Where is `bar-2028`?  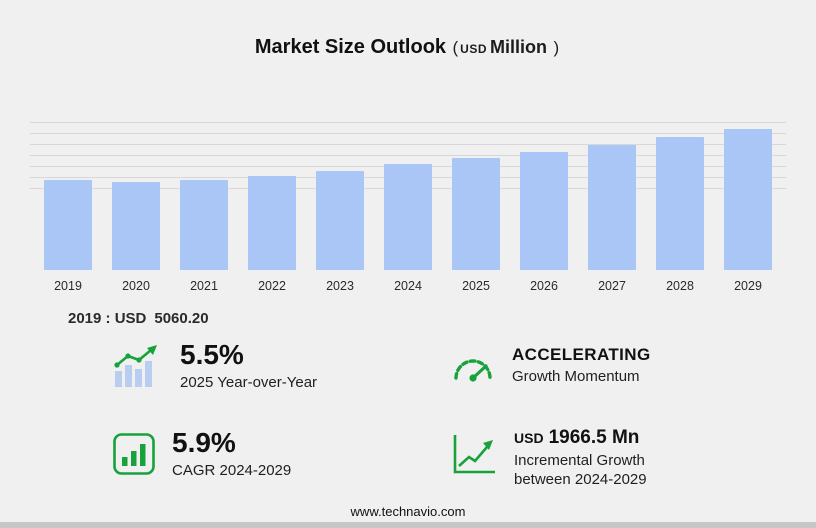
bar-2028 is located at coordinates (680, 203).